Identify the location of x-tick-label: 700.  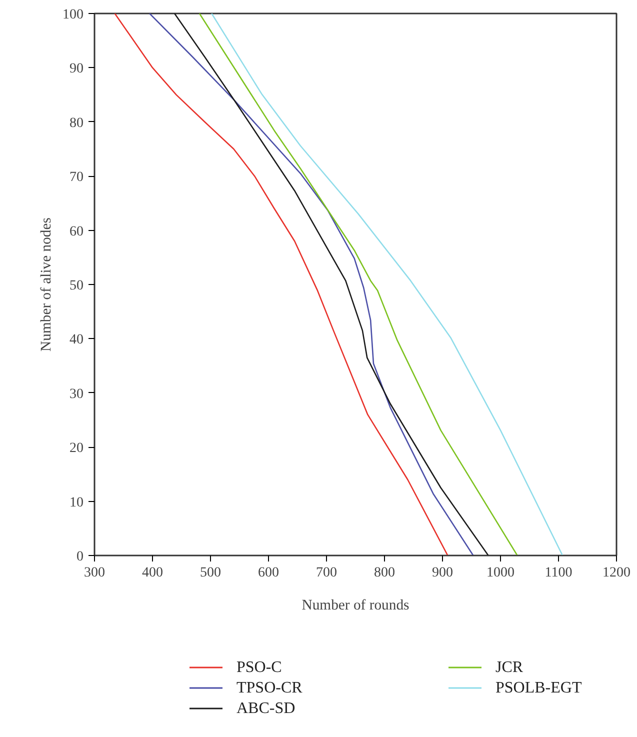
(326, 573).